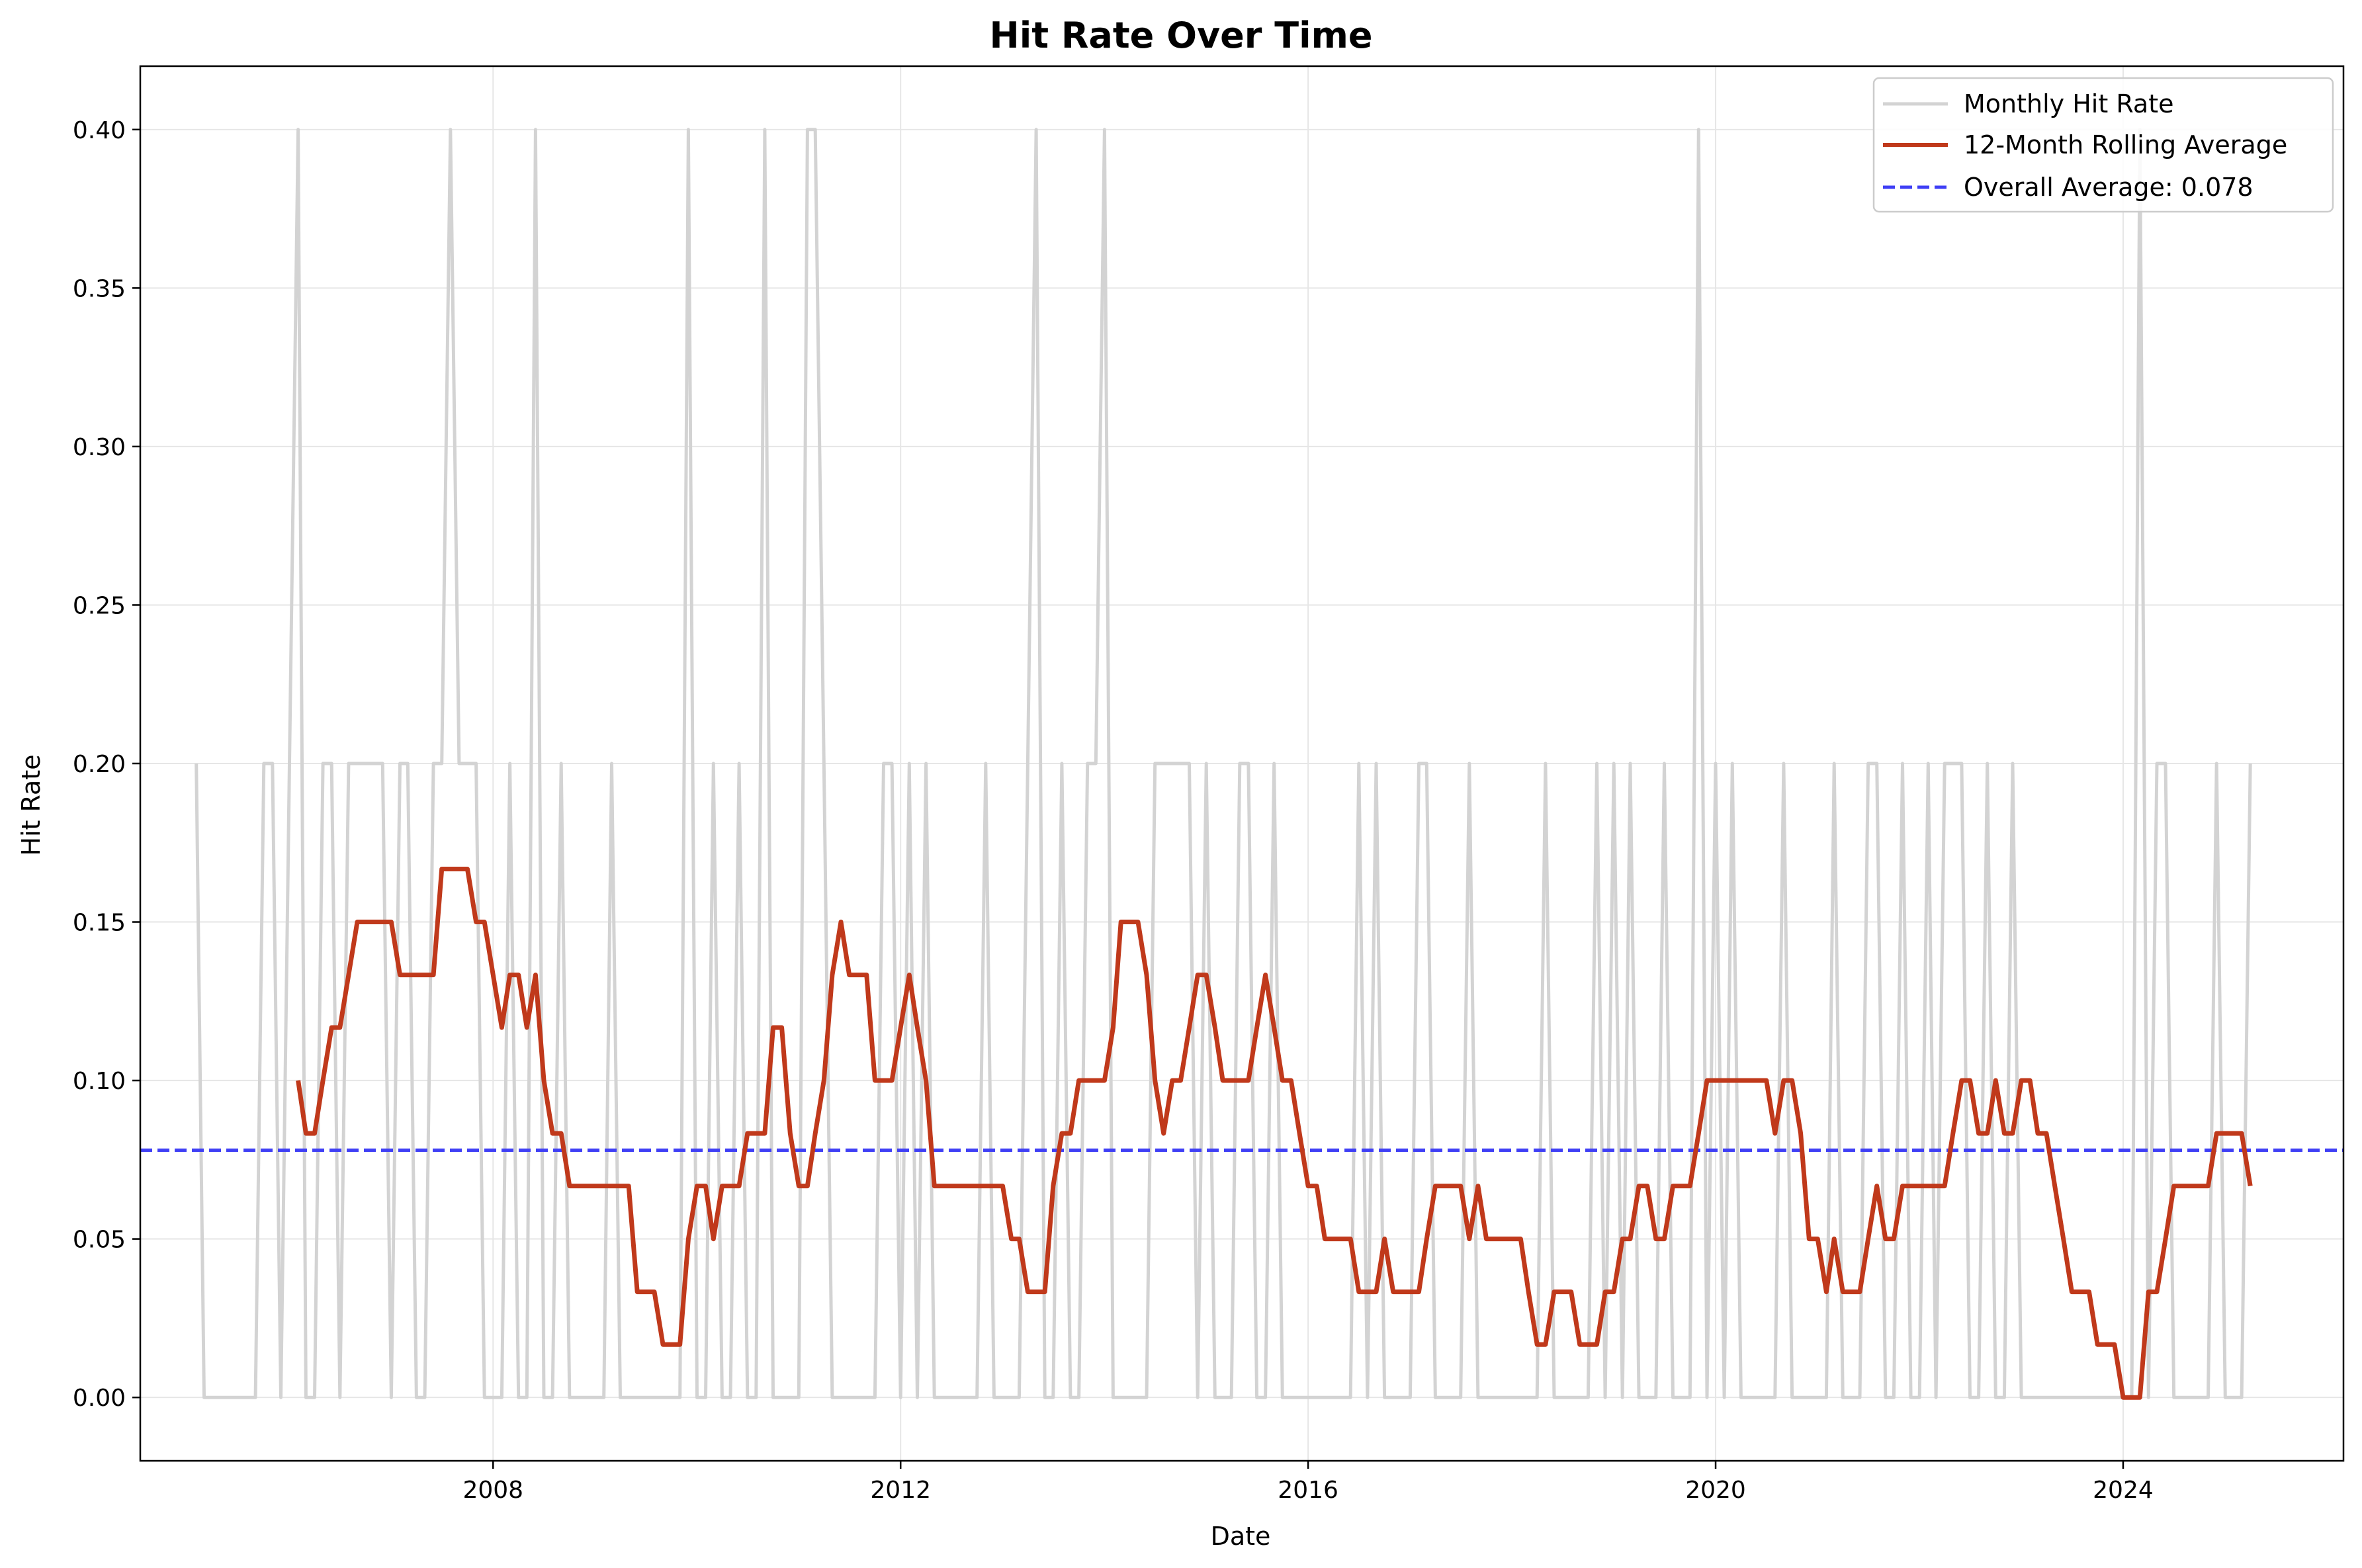 This screenshot has width=2362, height=1568. What do you see at coordinates (2068, 104) in the screenshot?
I see `legend-label-monthly: Monthly Hit Rate` at bounding box center [2068, 104].